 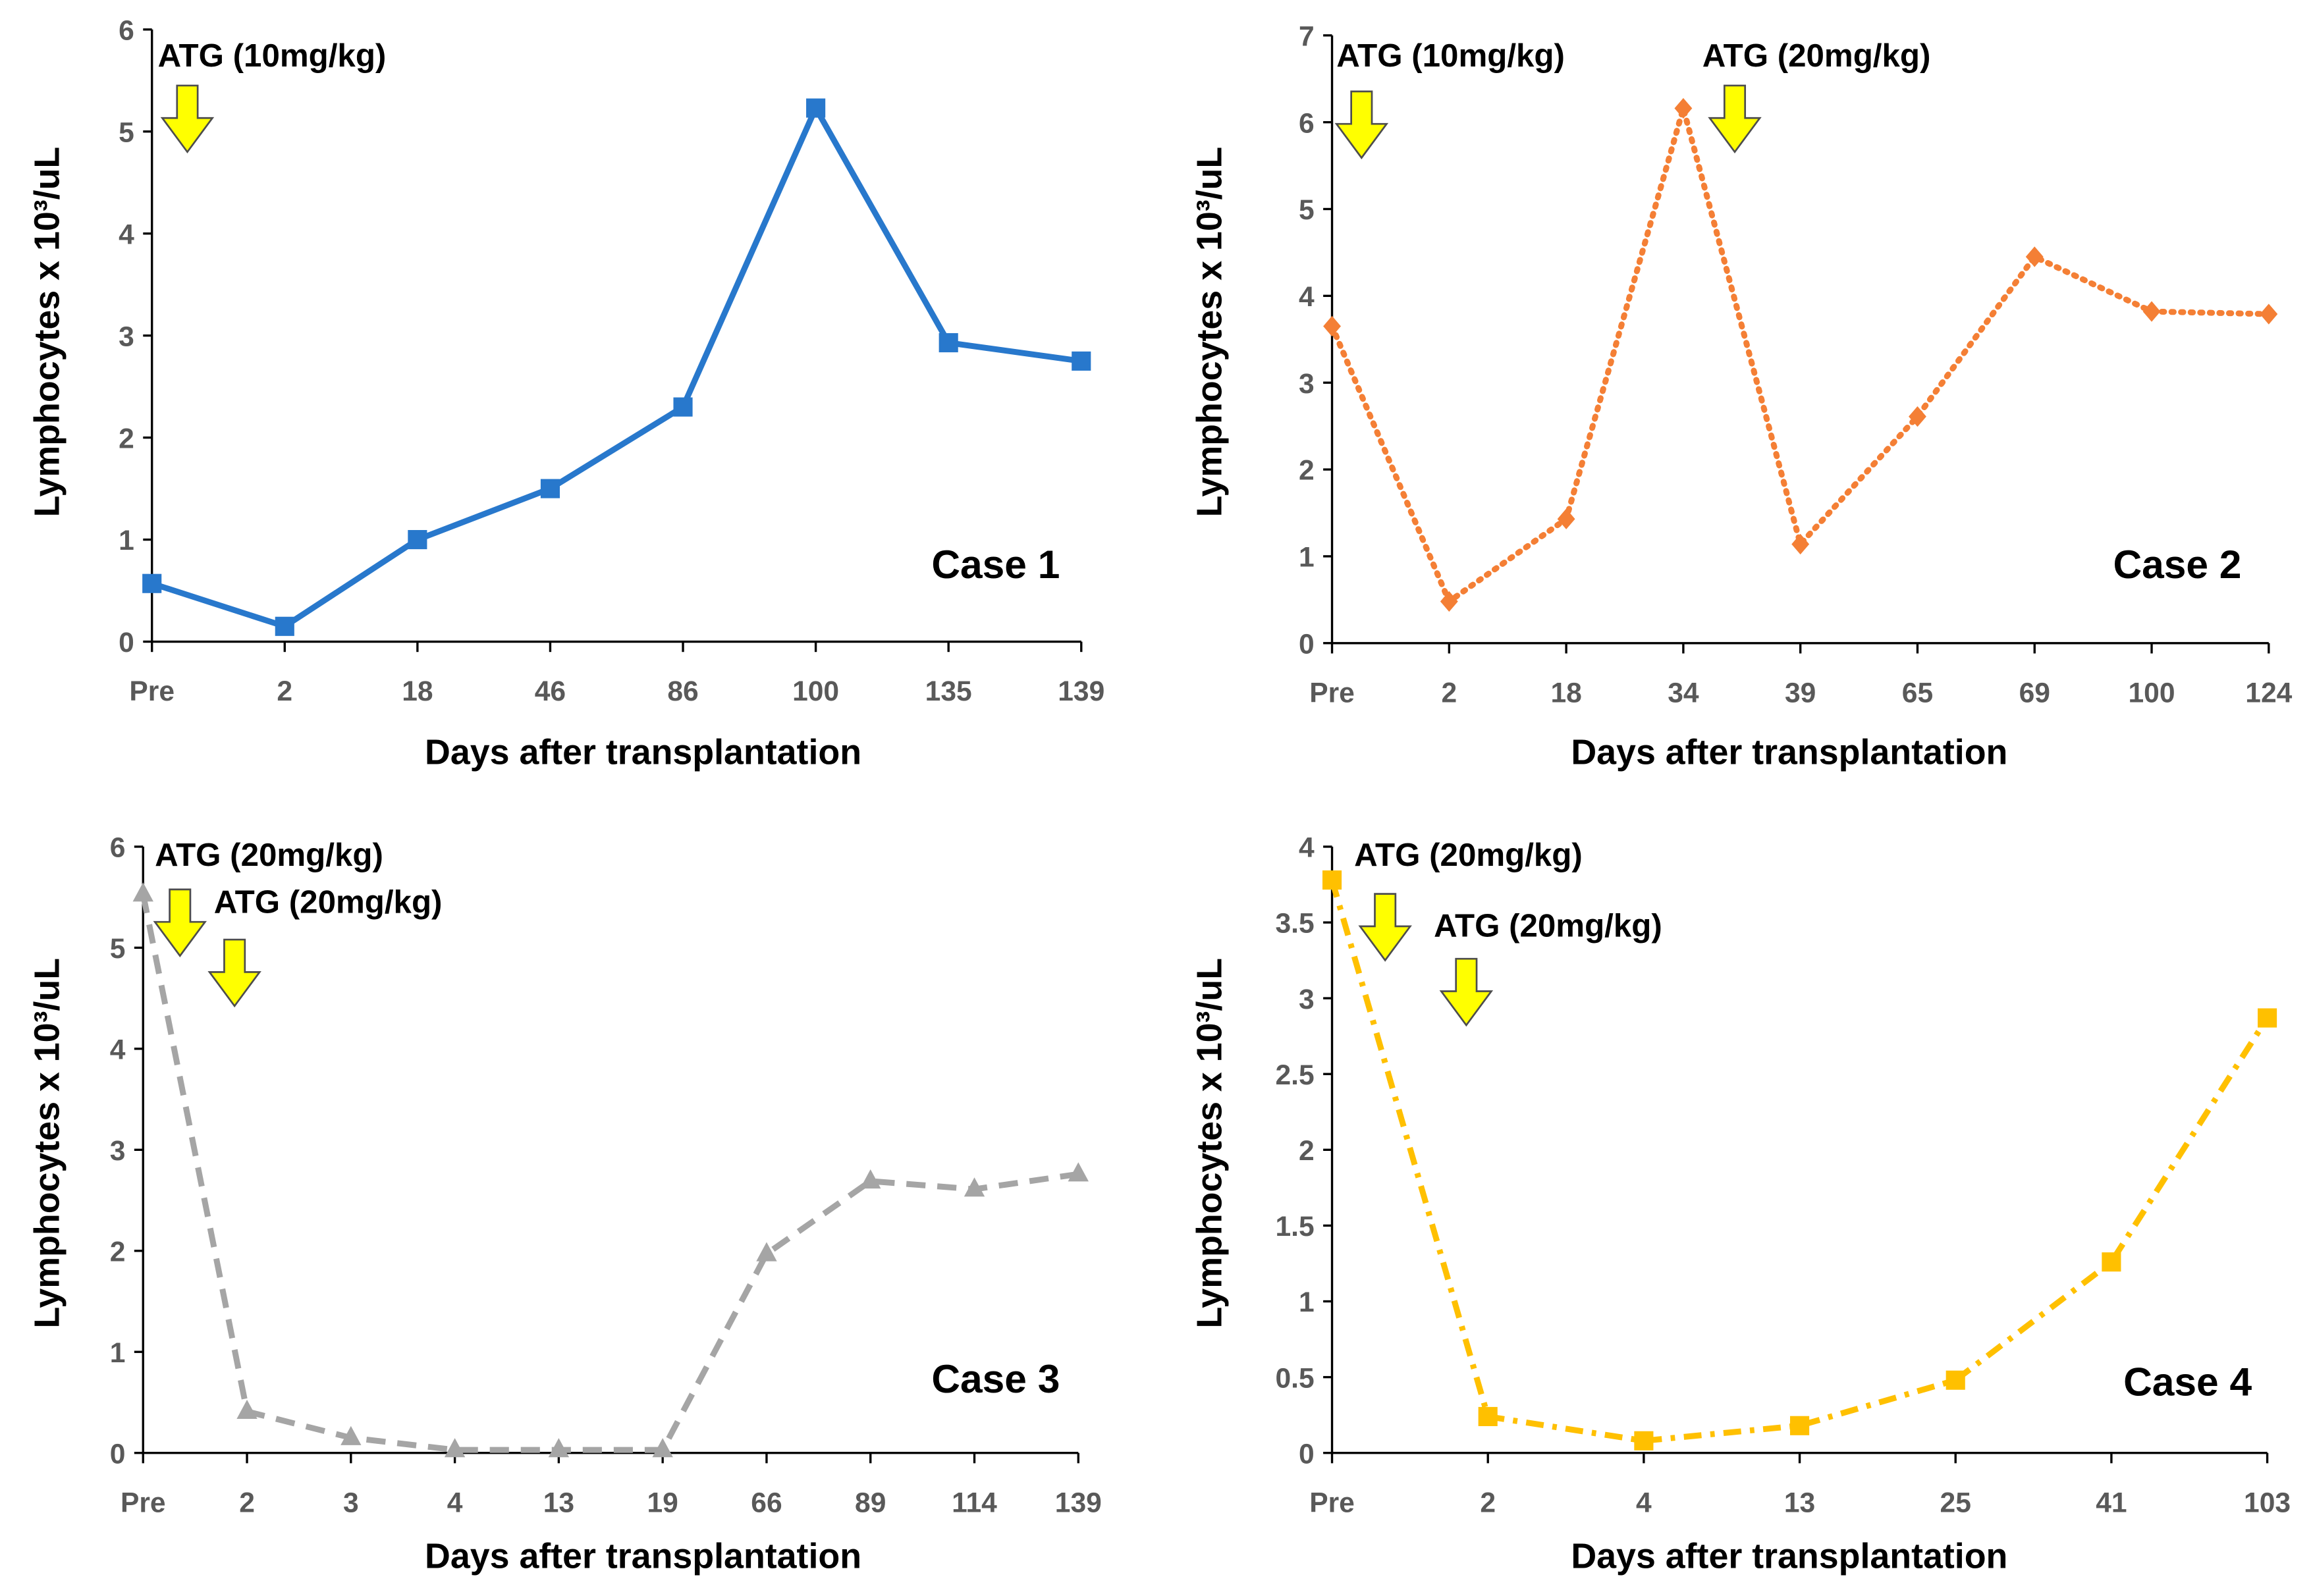 I want to click on case-label: Case 2, so click(x=2177, y=564).